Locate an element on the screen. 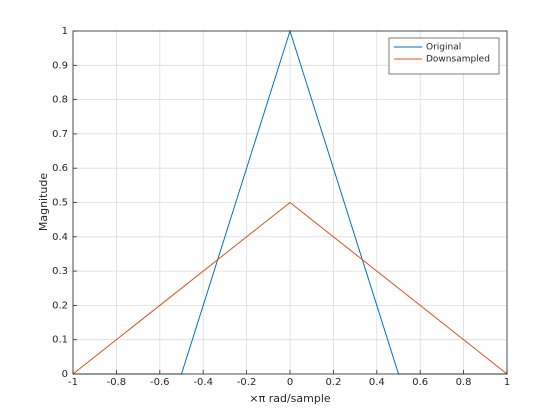  legend-label: Original is located at coordinates (443, 48).